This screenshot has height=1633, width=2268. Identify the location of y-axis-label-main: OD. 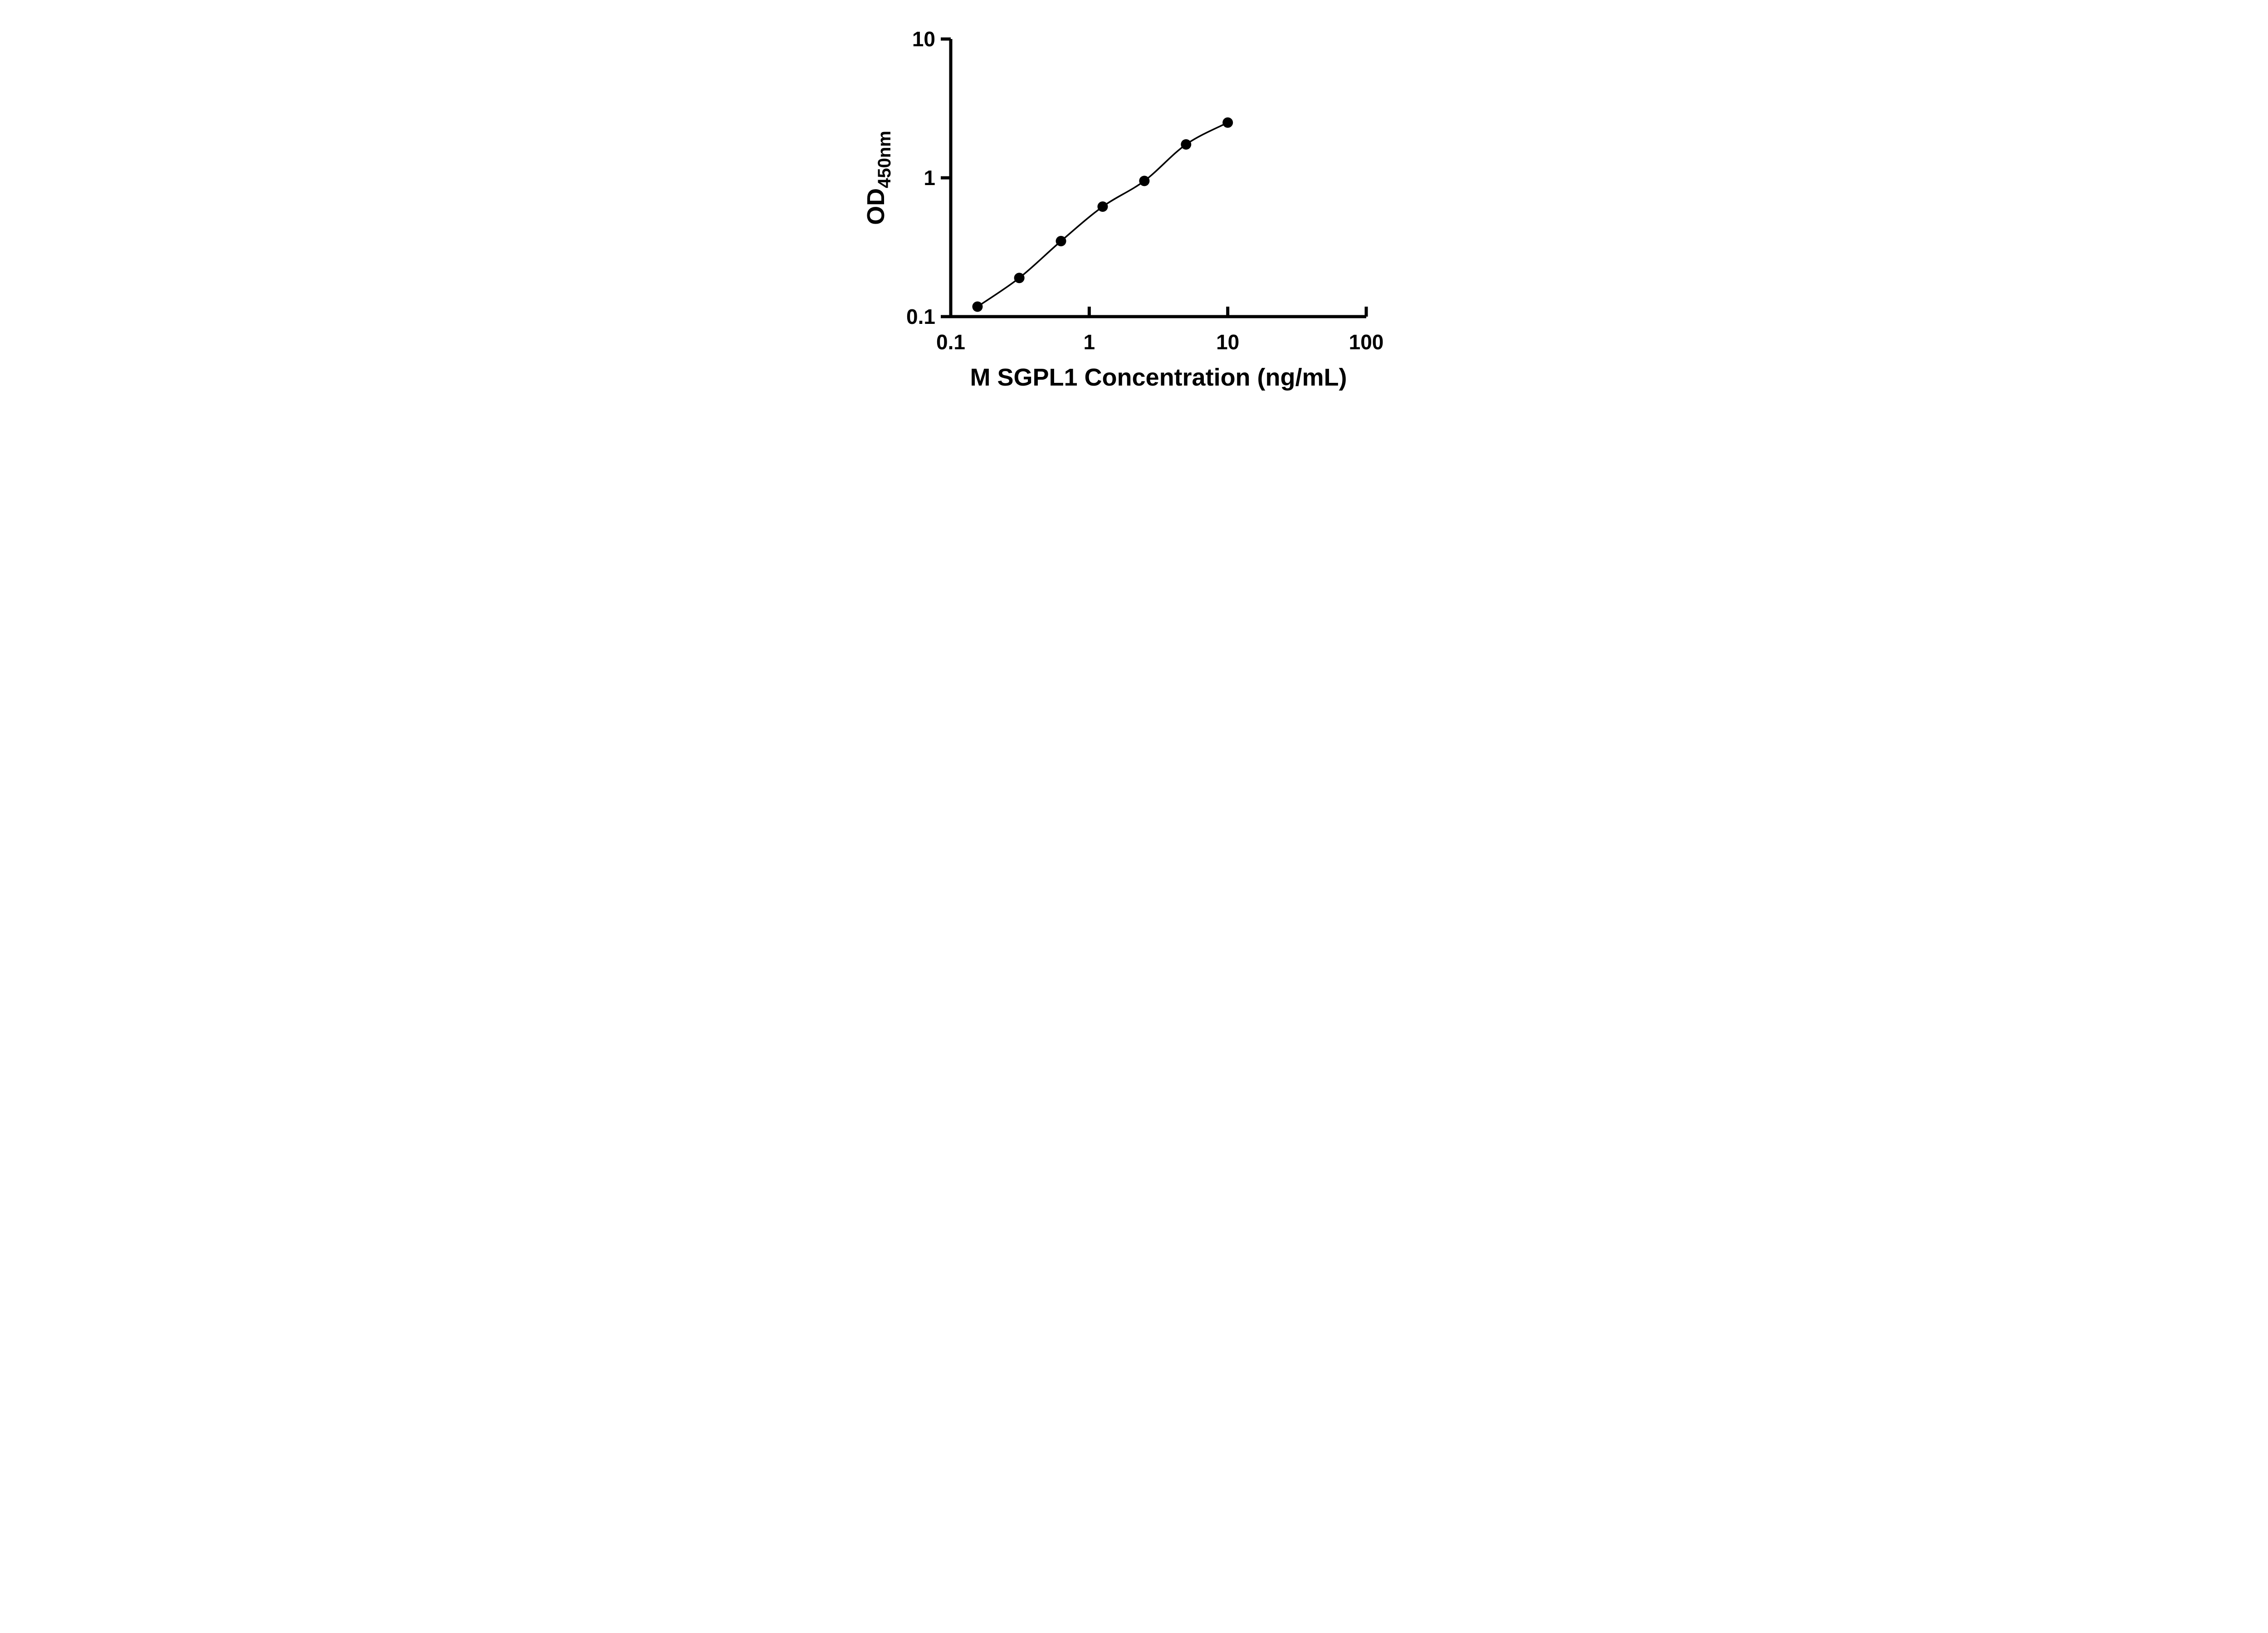
(876, 206).